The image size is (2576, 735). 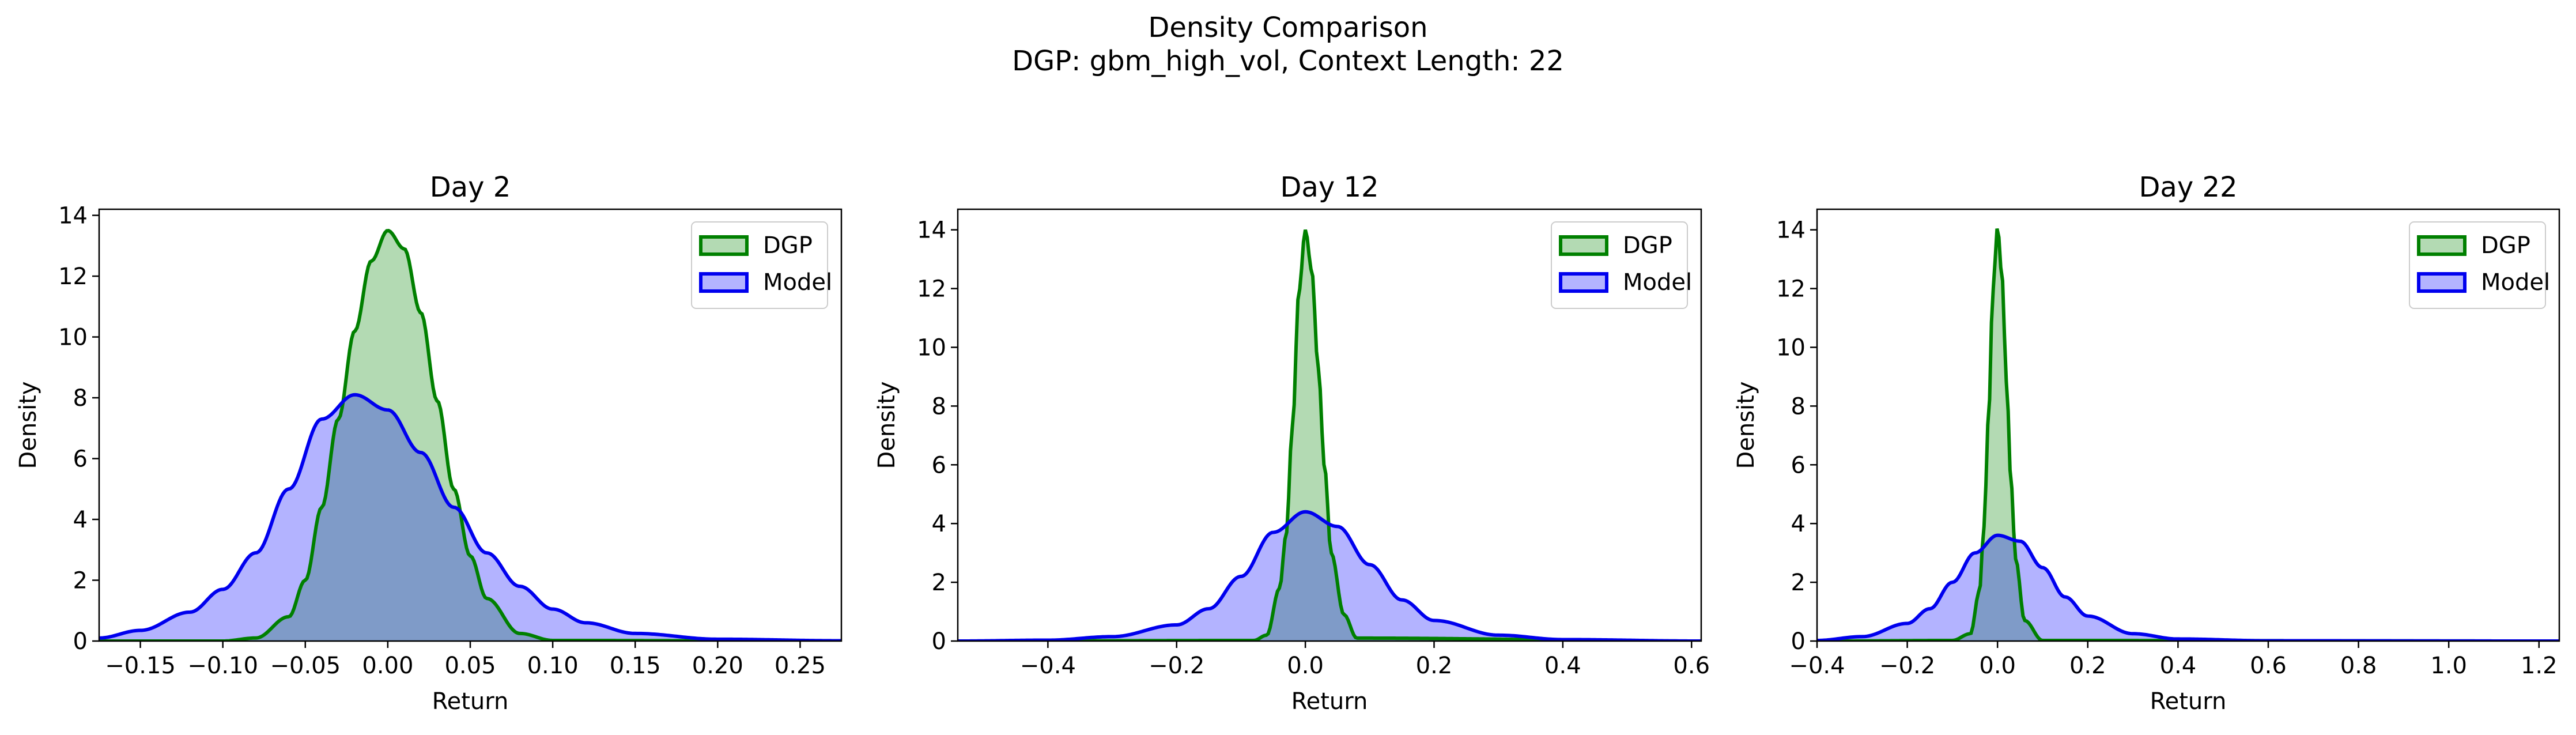 What do you see at coordinates (470, 666) in the screenshot?
I see `x-tick-label: 0.05` at bounding box center [470, 666].